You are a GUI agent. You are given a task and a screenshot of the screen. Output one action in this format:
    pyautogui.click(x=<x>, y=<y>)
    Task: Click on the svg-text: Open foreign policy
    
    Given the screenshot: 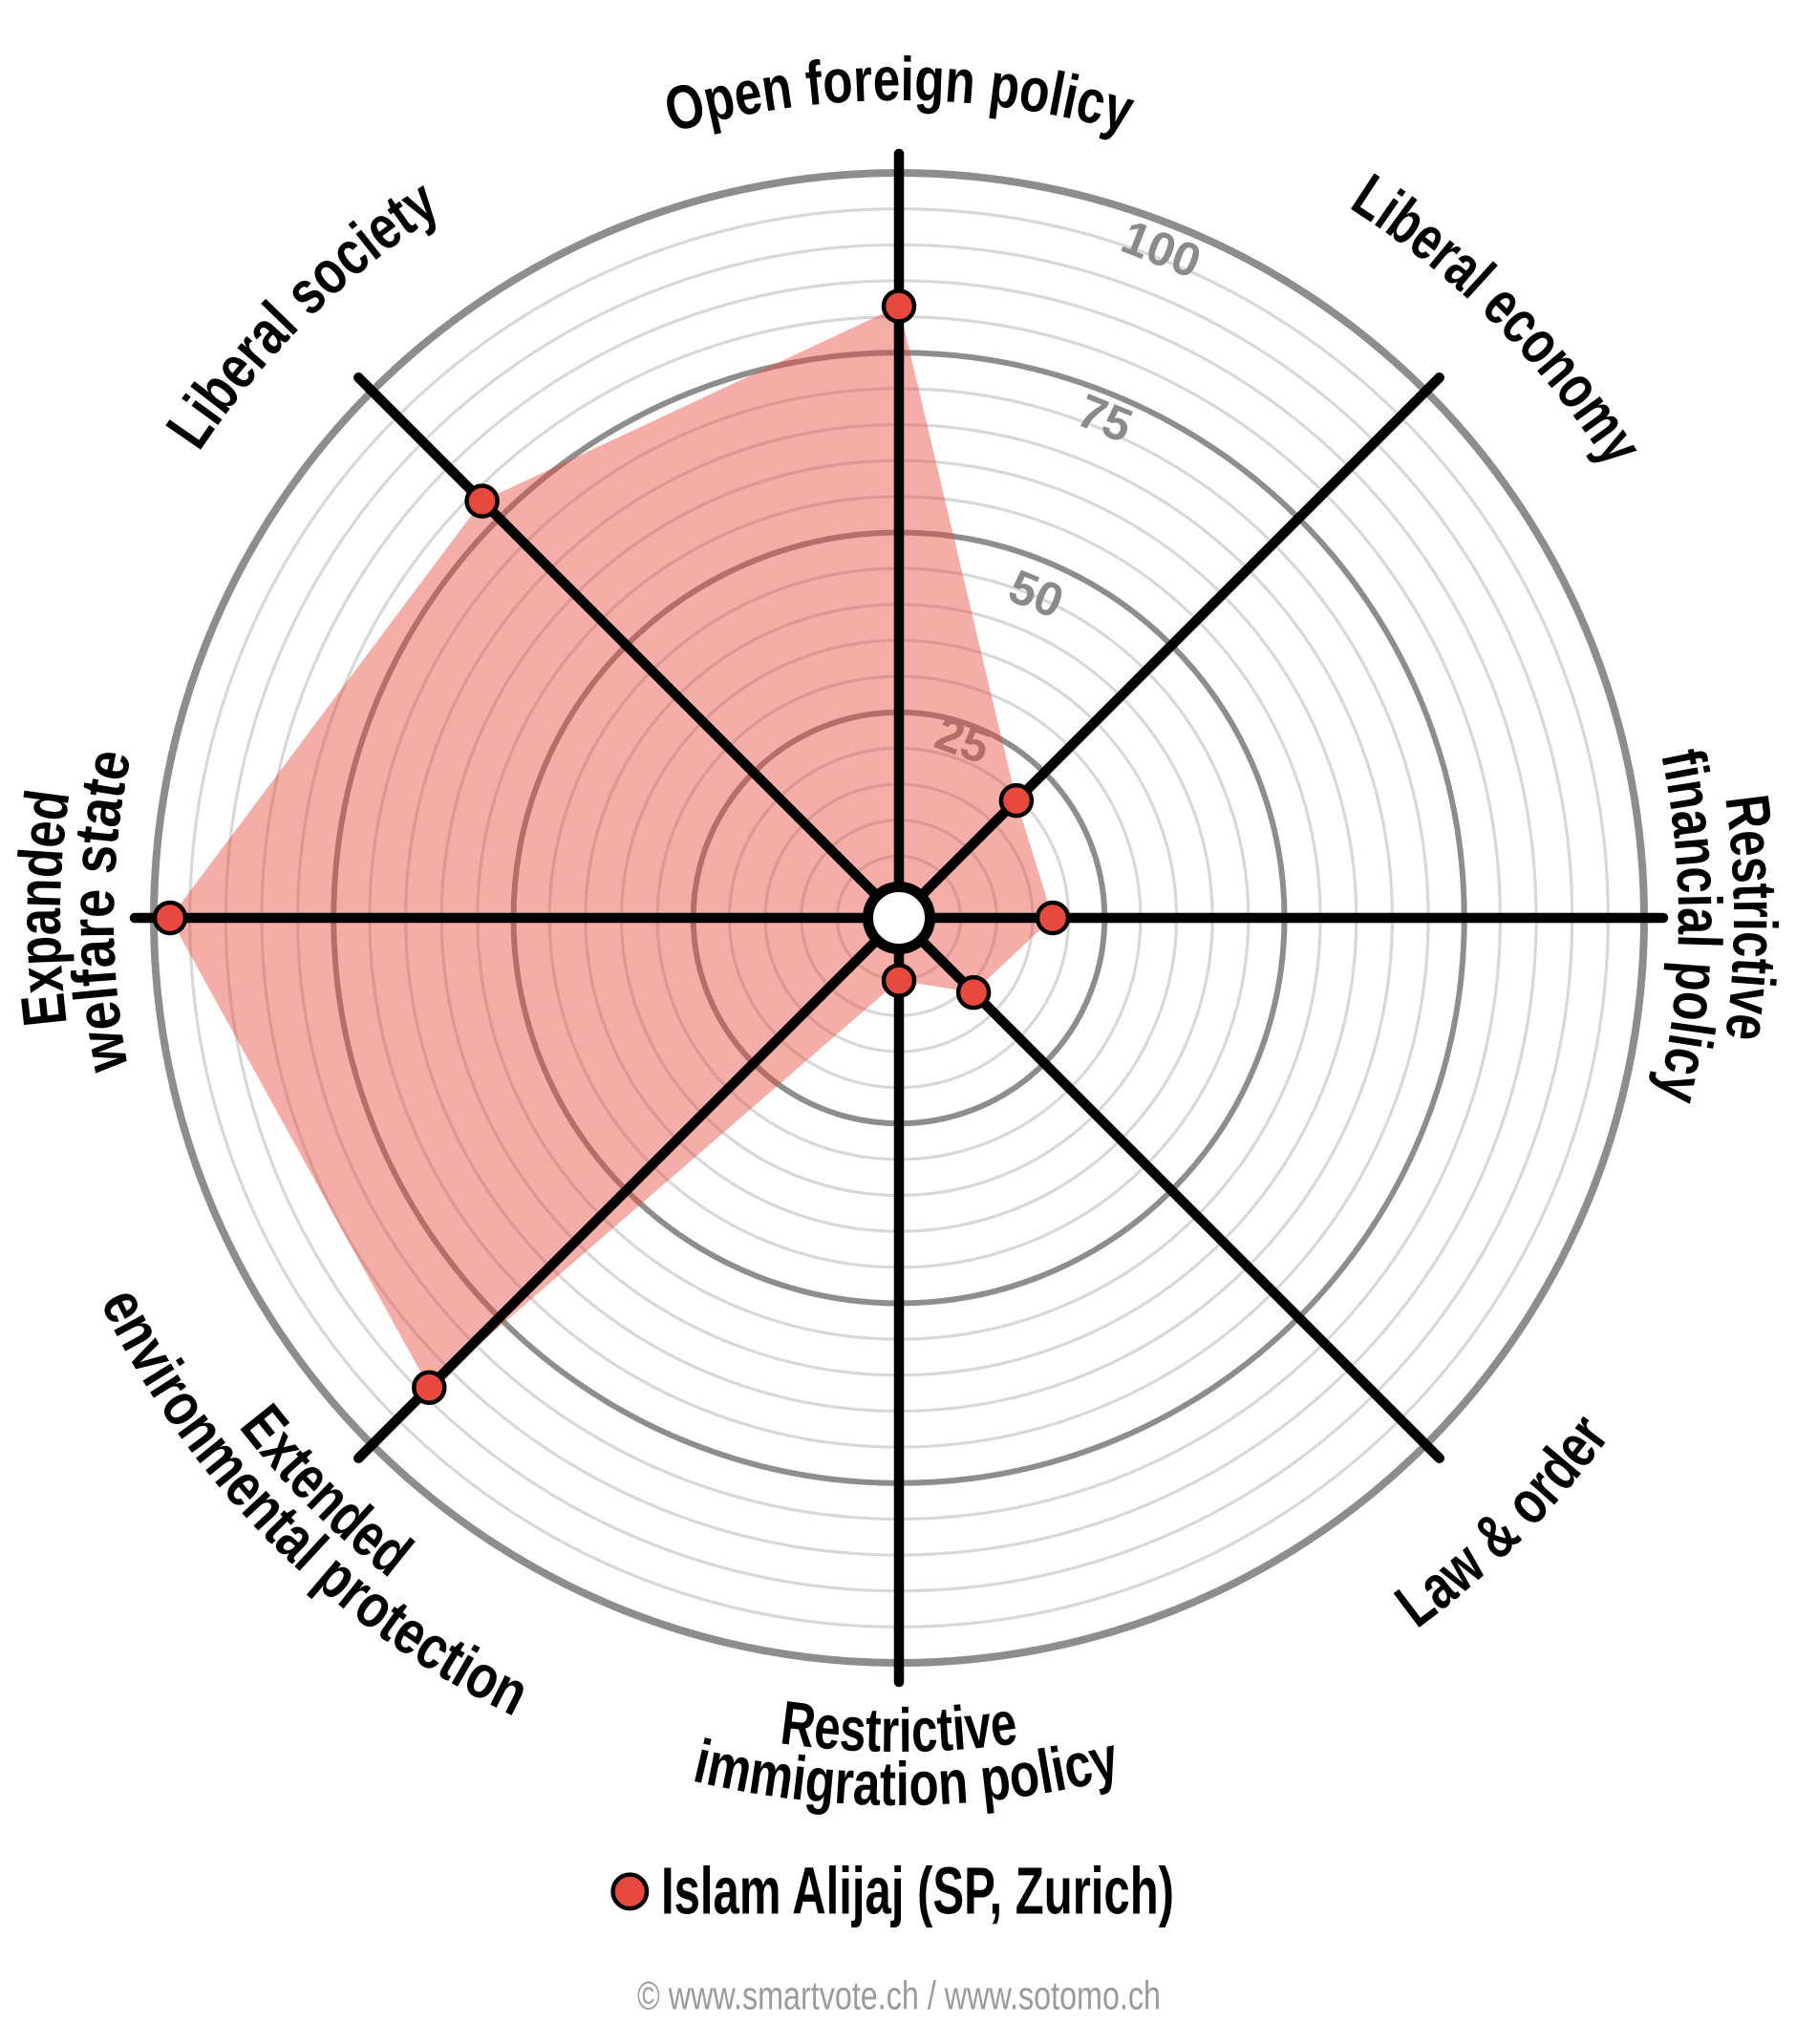 What is the action you would take?
    pyautogui.click(x=899, y=94)
    